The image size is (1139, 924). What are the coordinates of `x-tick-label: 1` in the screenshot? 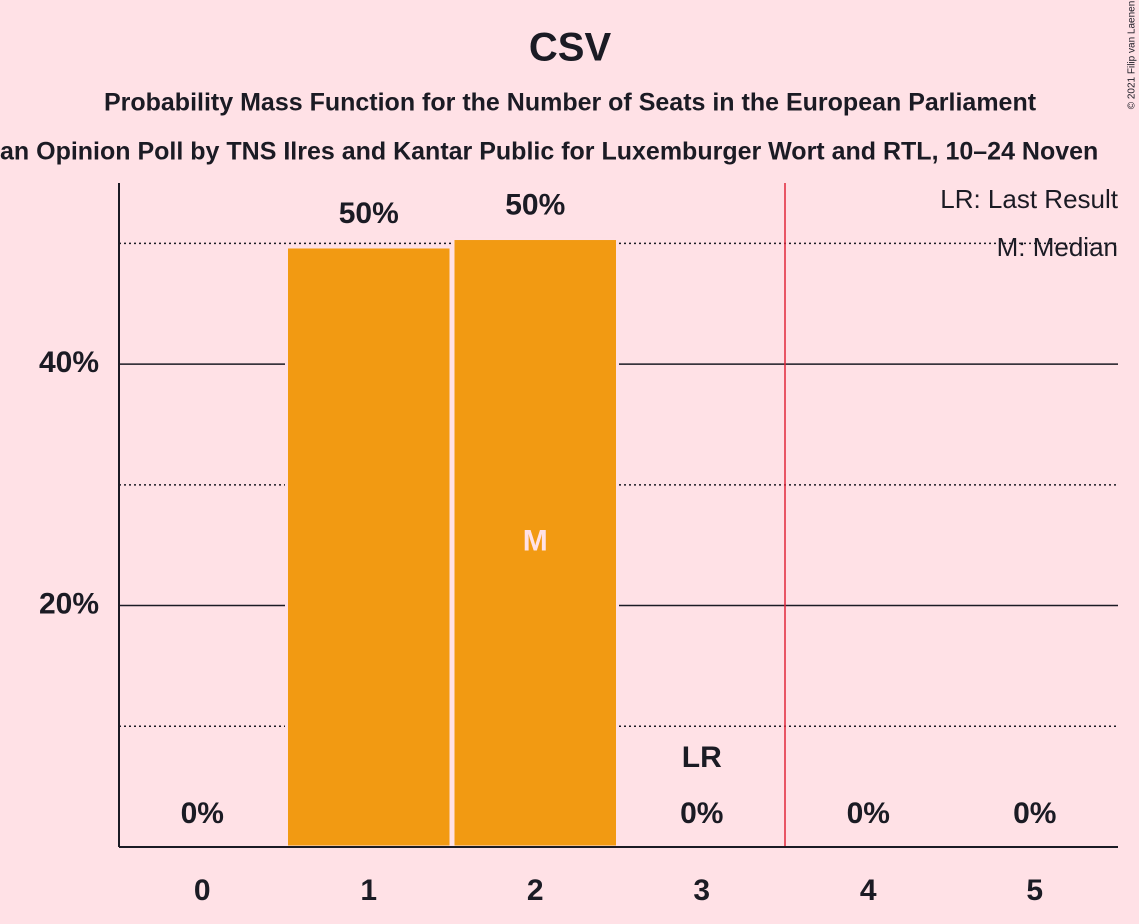 It's located at (368, 890).